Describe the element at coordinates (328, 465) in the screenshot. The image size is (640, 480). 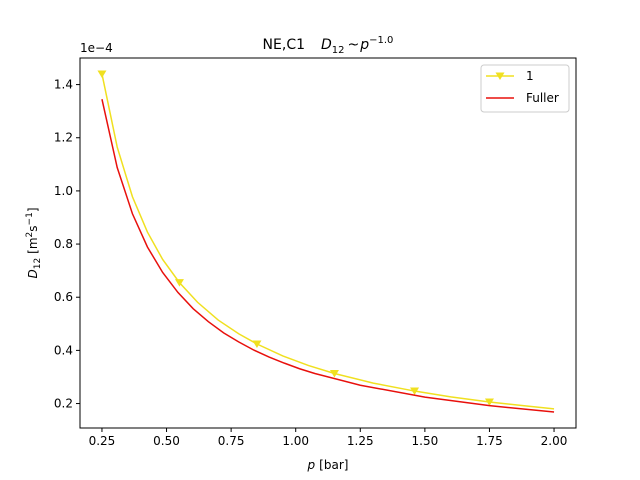
I see `x-axis-label: p [bar]` at that location.